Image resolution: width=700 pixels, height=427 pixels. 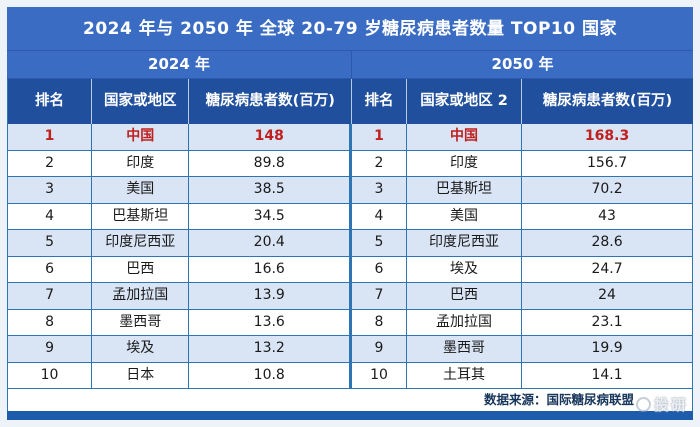 I want to click on table-row: 8 墨西哥 13.6 8 孟加拉国 23.1, so click(x=350, y=322).